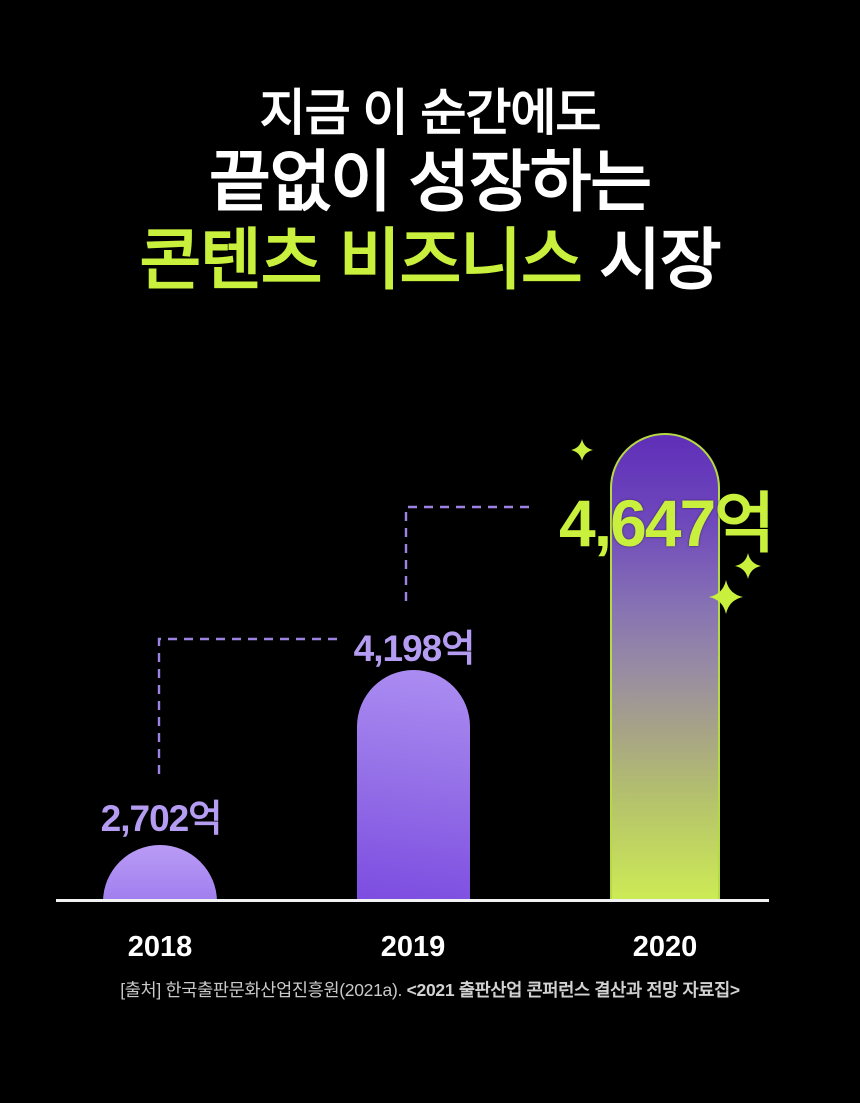  I want to click on sparkle-icon, so click(582, 450).